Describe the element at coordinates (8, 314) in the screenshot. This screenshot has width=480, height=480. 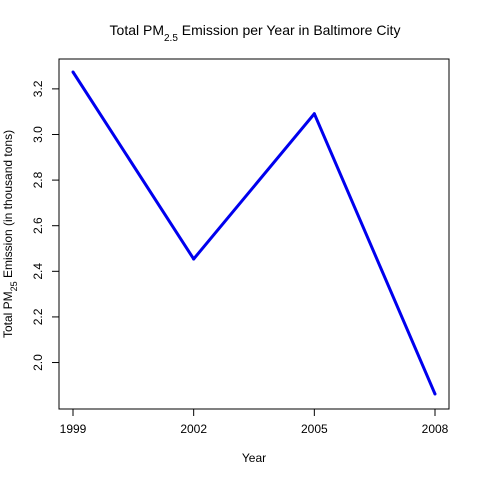
I see `y-axis-title-prefix: Total PM` at that location.